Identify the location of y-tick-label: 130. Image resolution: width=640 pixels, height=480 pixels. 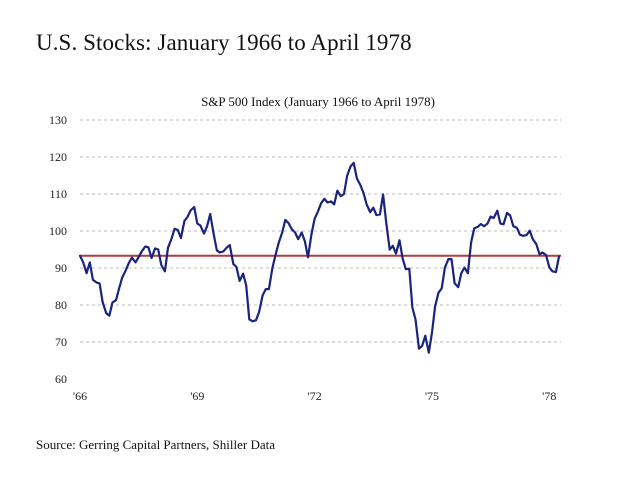
(58, 120).